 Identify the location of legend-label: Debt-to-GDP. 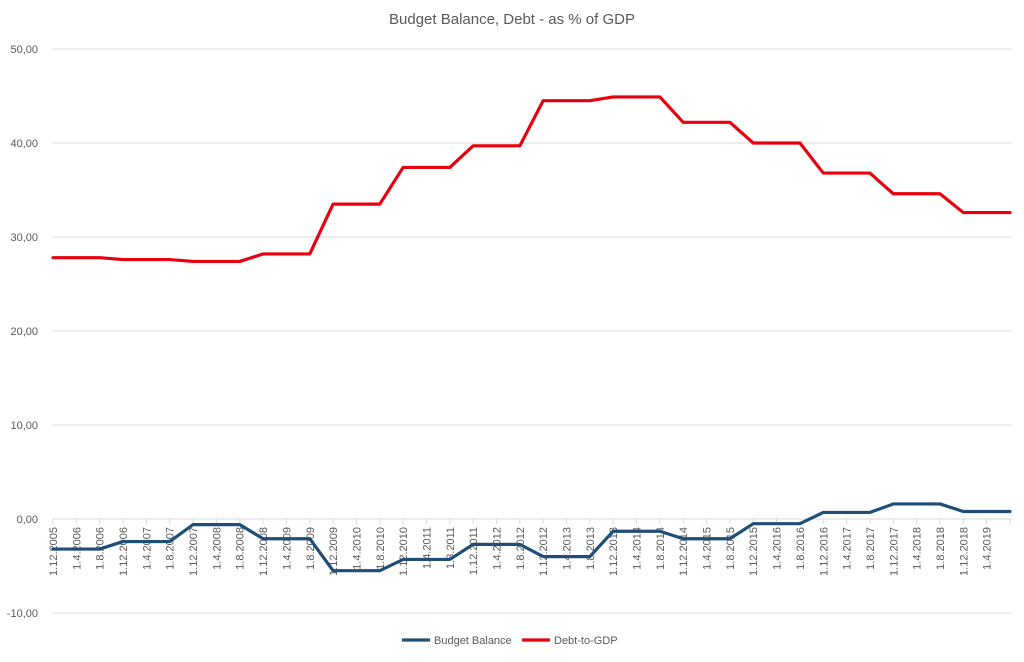
(586, 641).